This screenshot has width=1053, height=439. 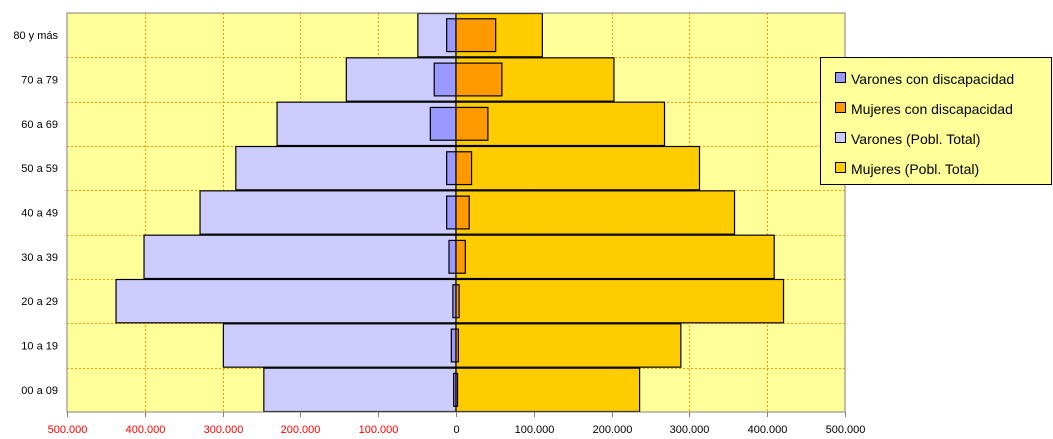 I want to click on legend-item-varones-discapacidad: Varones con discapacidad, so click(x=924, y=79).